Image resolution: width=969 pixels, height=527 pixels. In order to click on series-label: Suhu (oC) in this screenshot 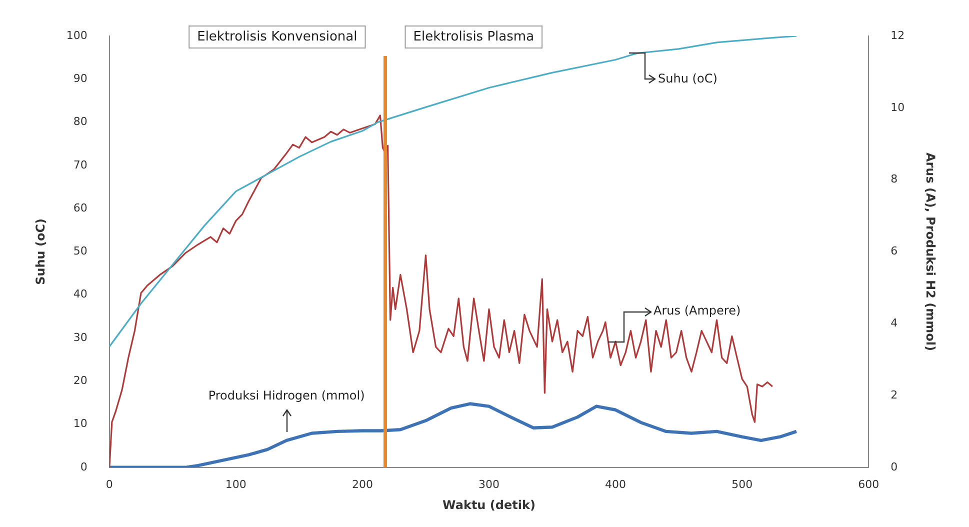, I will do `click(688, 78)`.